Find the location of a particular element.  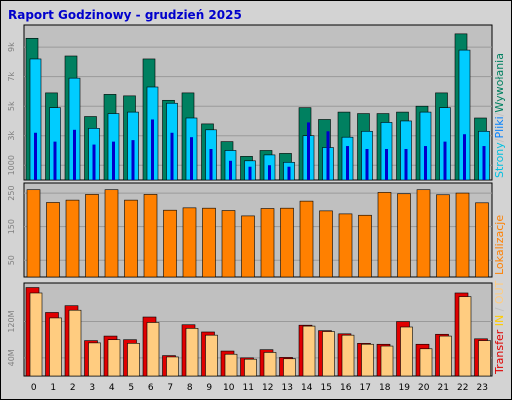

x-tick-label: 19 is located at coordinates (405, 388).